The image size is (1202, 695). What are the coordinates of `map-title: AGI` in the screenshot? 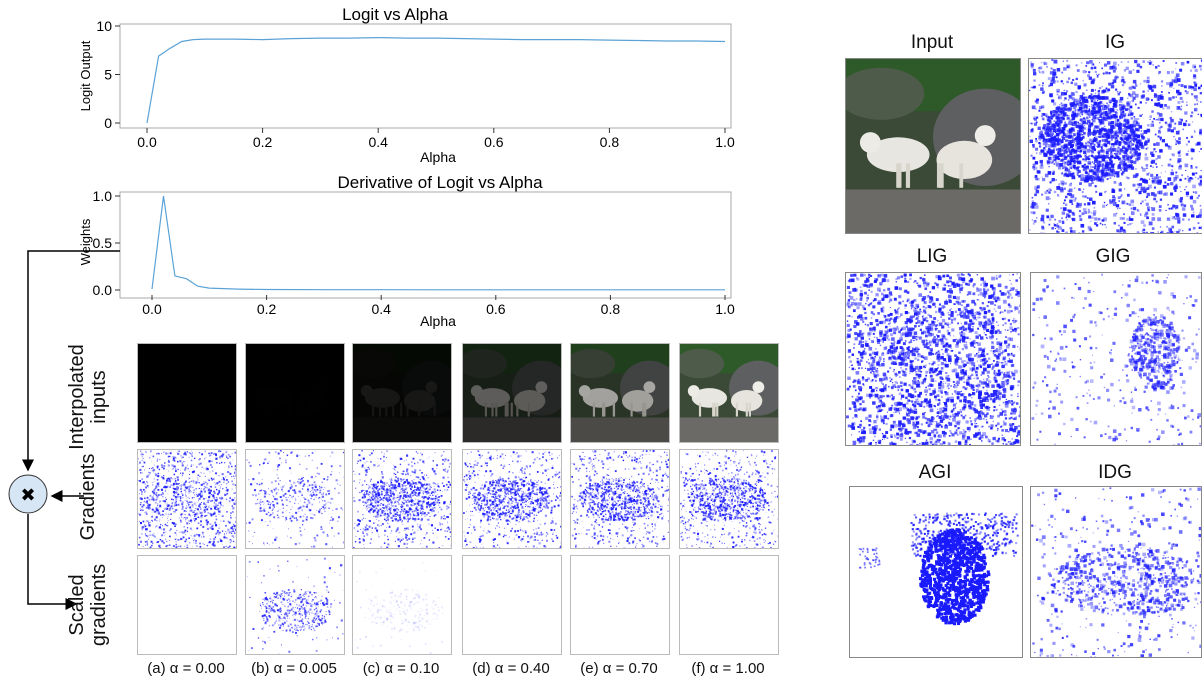 It's located at (935, 473).